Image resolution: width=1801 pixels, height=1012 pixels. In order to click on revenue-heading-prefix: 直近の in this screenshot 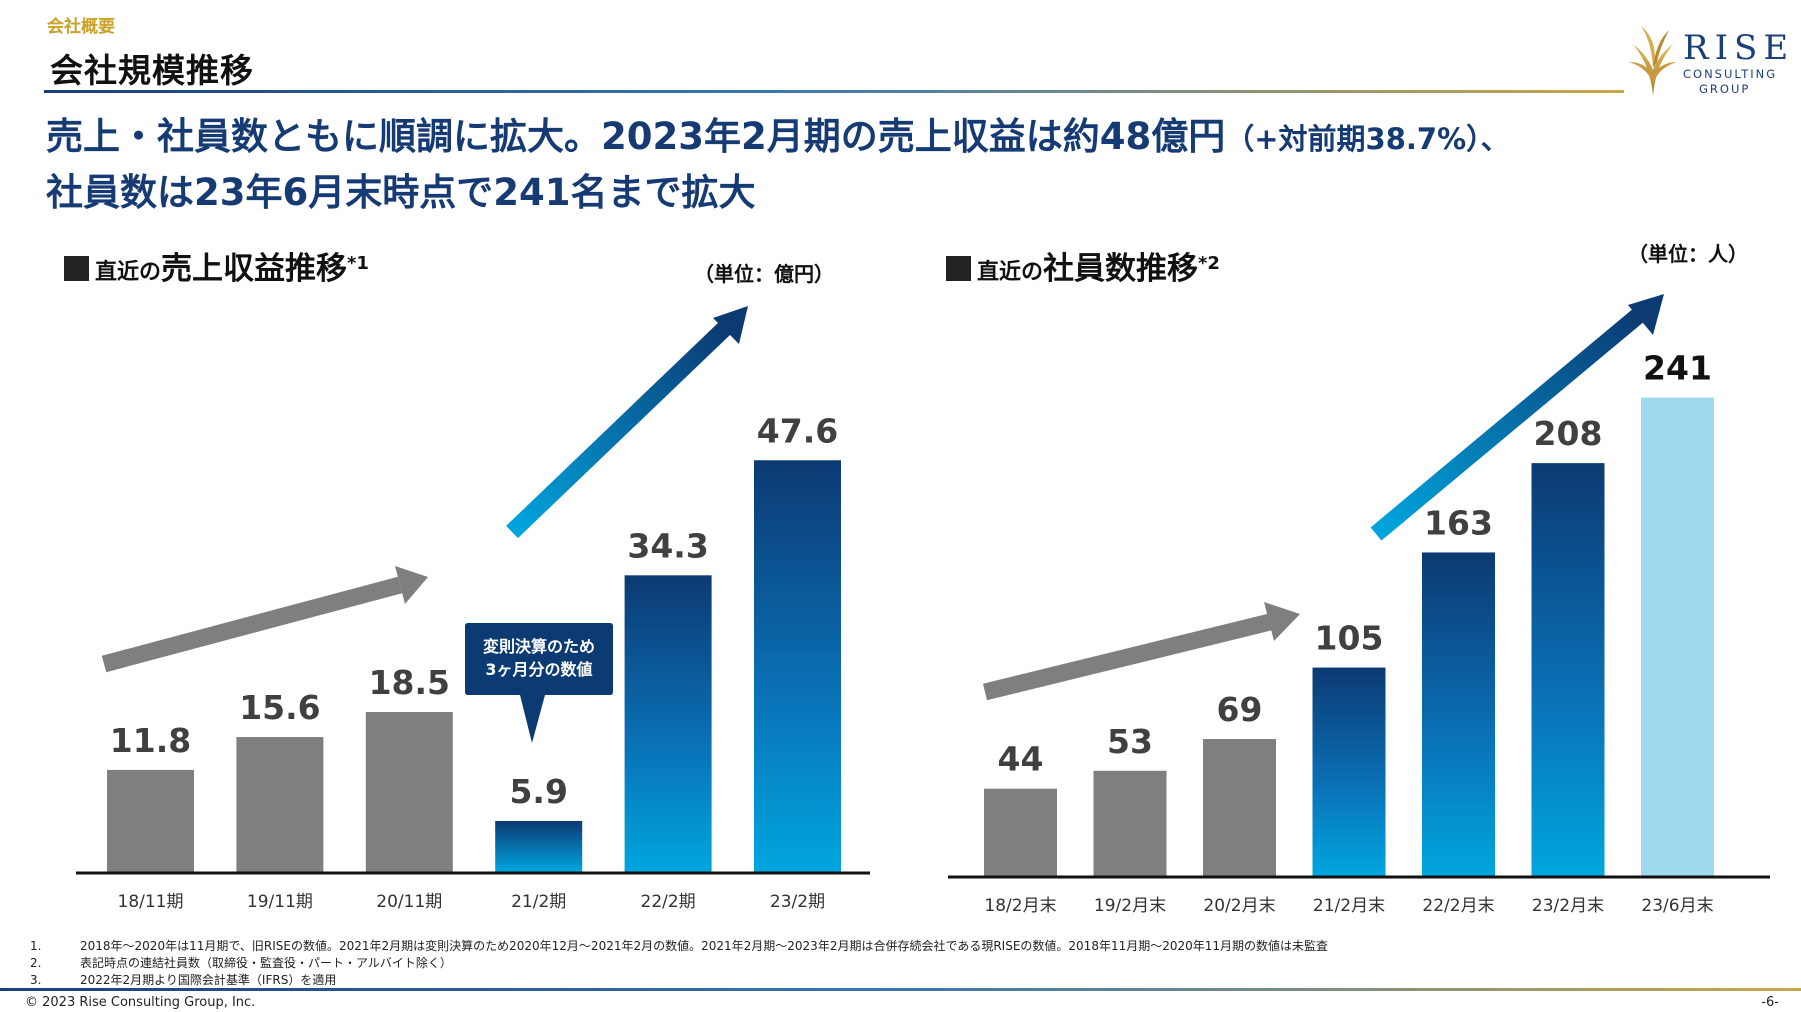, I will do `click(128, 272)`.